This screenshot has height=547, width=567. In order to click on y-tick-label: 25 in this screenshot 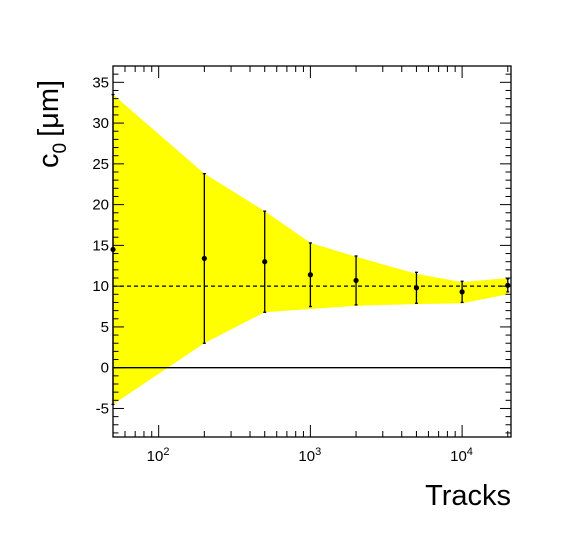, I will do `click(100, 164)`.